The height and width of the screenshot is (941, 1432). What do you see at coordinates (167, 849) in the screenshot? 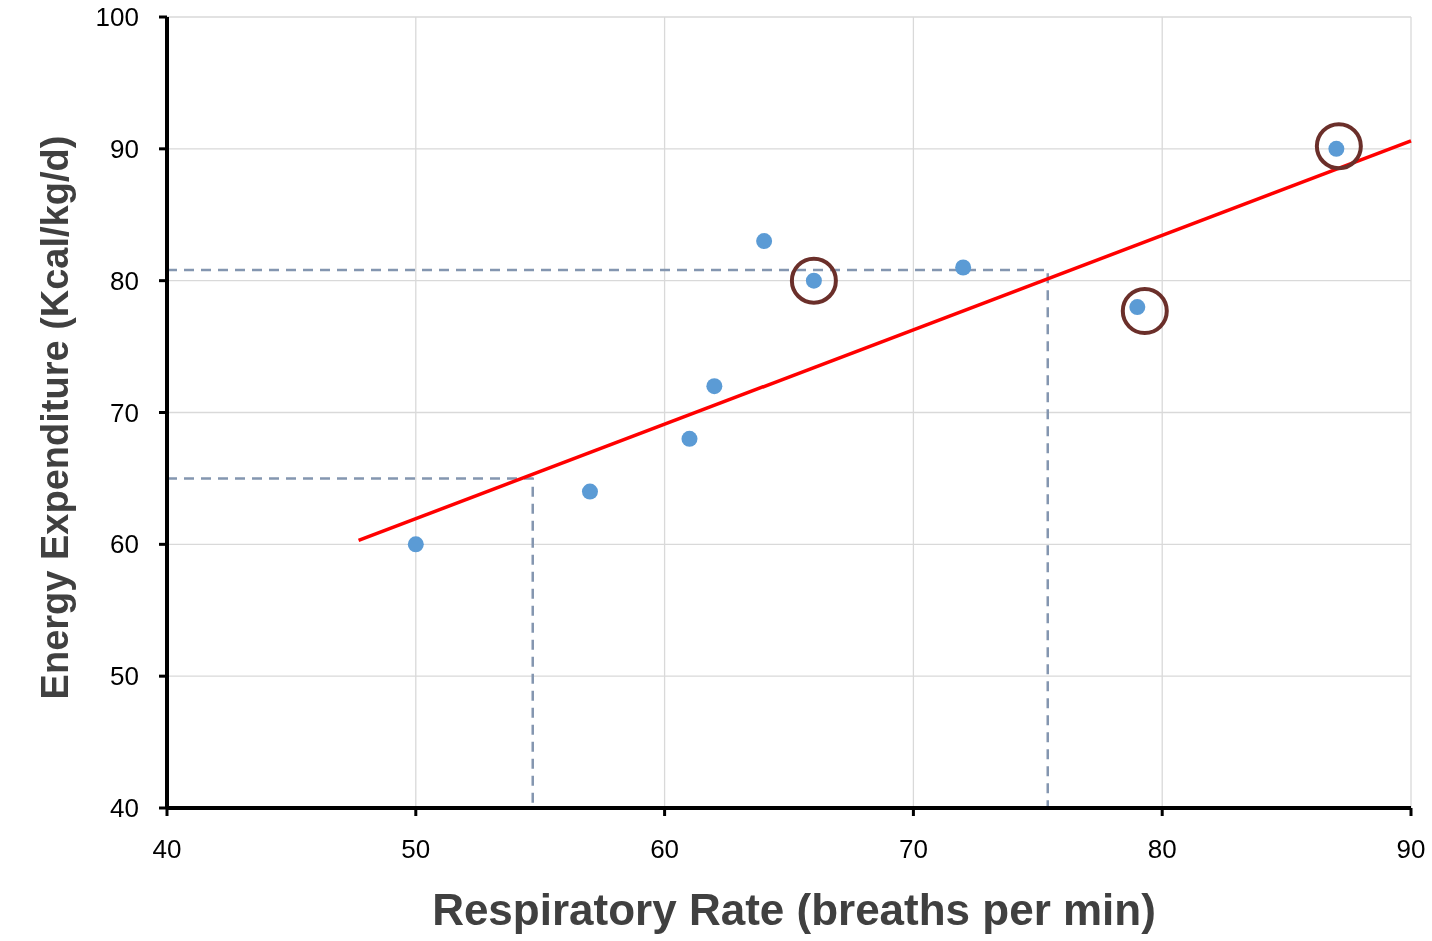
I see `x-tick-label: 40` at bounding box center [167, 849].